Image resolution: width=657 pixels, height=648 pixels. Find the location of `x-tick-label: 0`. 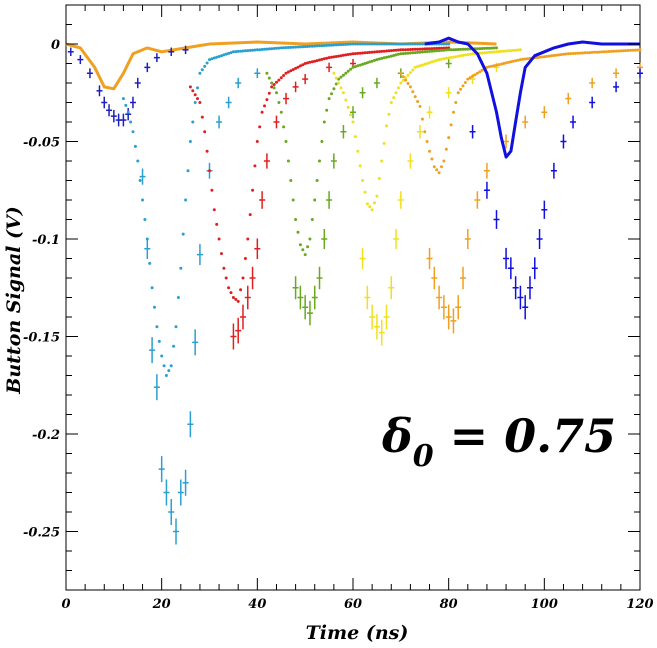

x-tick-label: 0 is located at coordinates (65, 604).